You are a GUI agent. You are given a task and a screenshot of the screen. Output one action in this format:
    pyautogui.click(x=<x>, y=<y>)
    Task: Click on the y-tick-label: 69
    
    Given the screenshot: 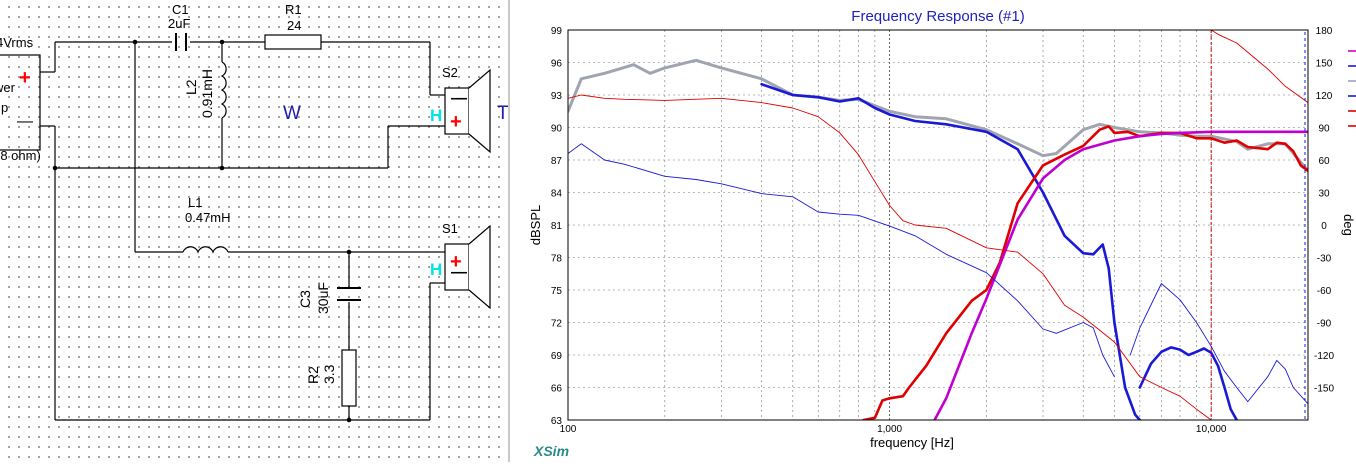 What is the action you would take?
    pyautogui.click(x=557, y=356)
    